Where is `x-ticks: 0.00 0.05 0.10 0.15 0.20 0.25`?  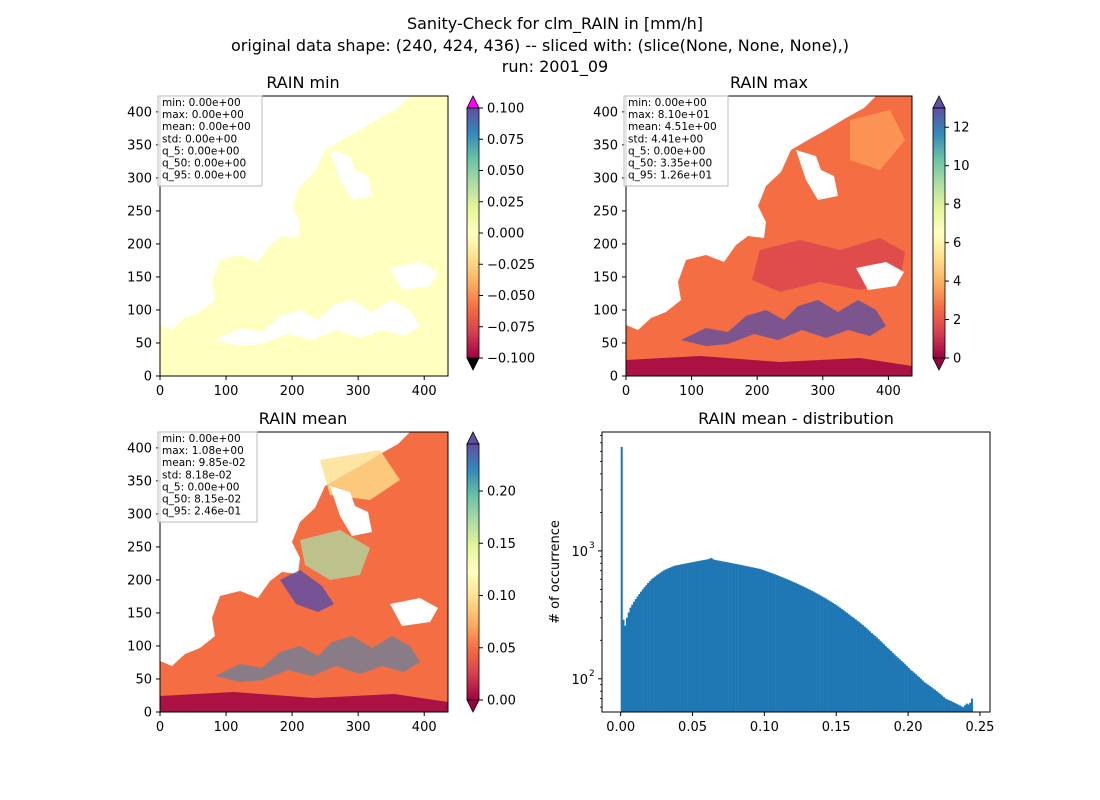 x-ticks: 0.00 0.05 0.10 0.15 0.20 0.25 is located at coordinates (800, 723).